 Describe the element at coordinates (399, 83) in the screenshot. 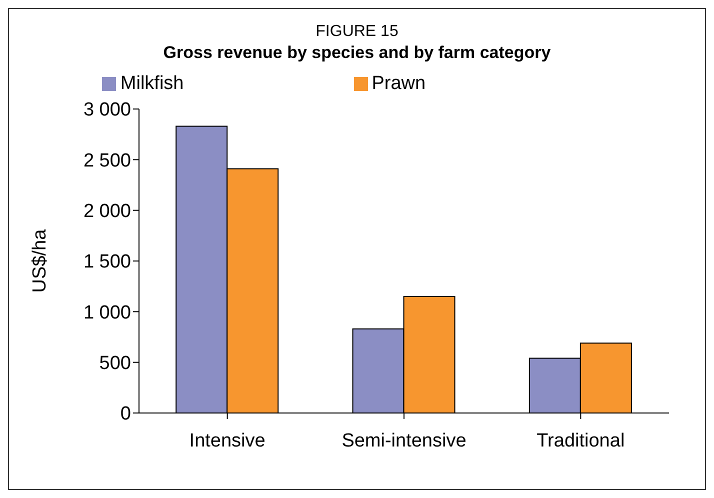

I see `legend-label: Prawn` at that location.